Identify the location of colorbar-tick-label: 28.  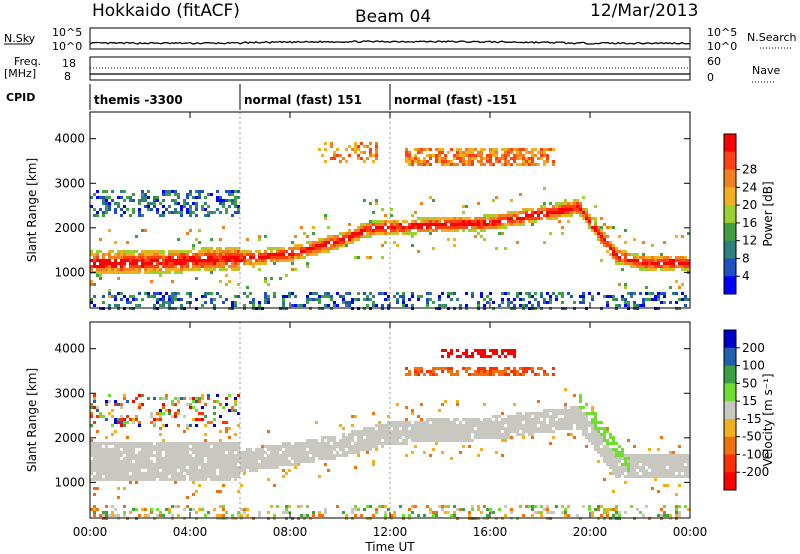
(749, 170).